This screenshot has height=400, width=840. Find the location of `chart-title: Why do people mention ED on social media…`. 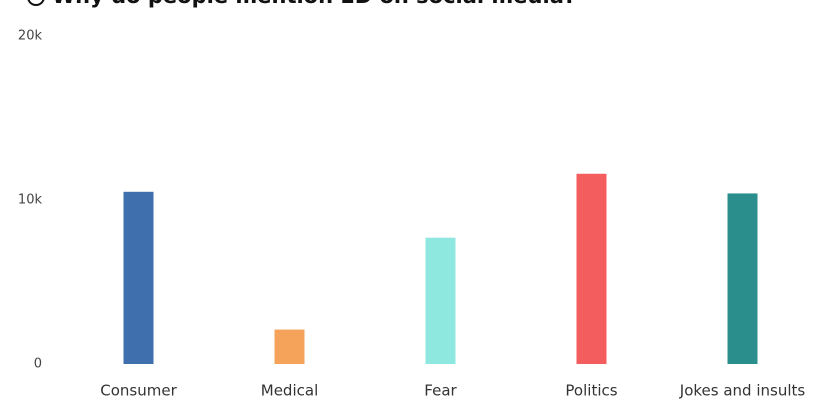

chart-title: Why do people mention ED on social media… is located at coordinates (314, 4).